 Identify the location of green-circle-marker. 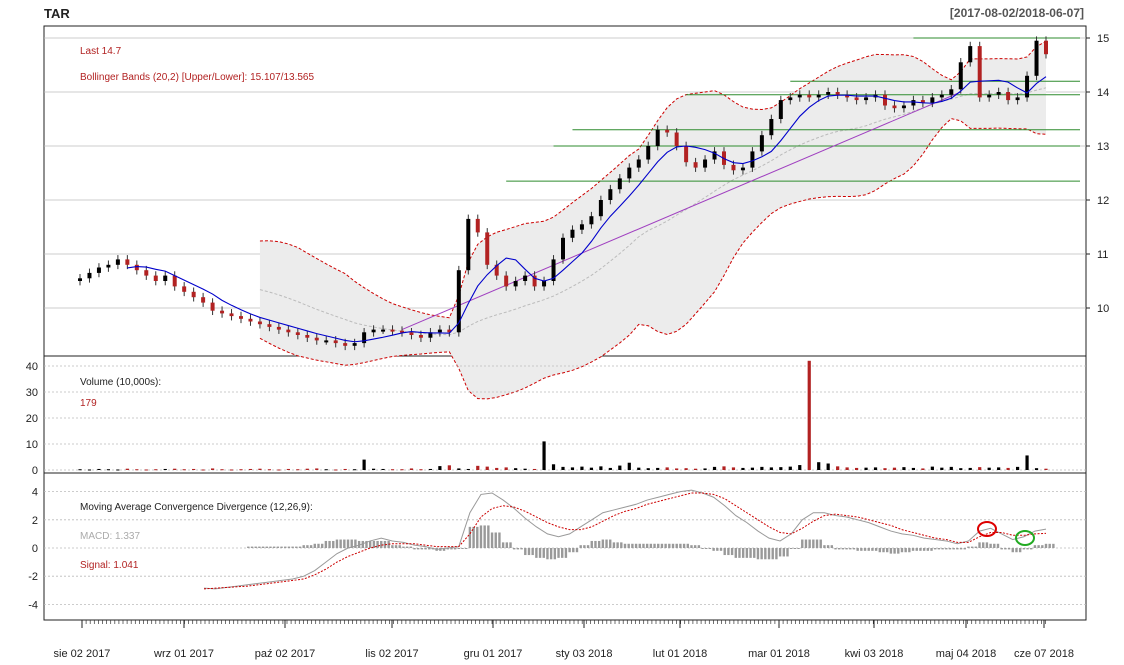
(1025, 538).